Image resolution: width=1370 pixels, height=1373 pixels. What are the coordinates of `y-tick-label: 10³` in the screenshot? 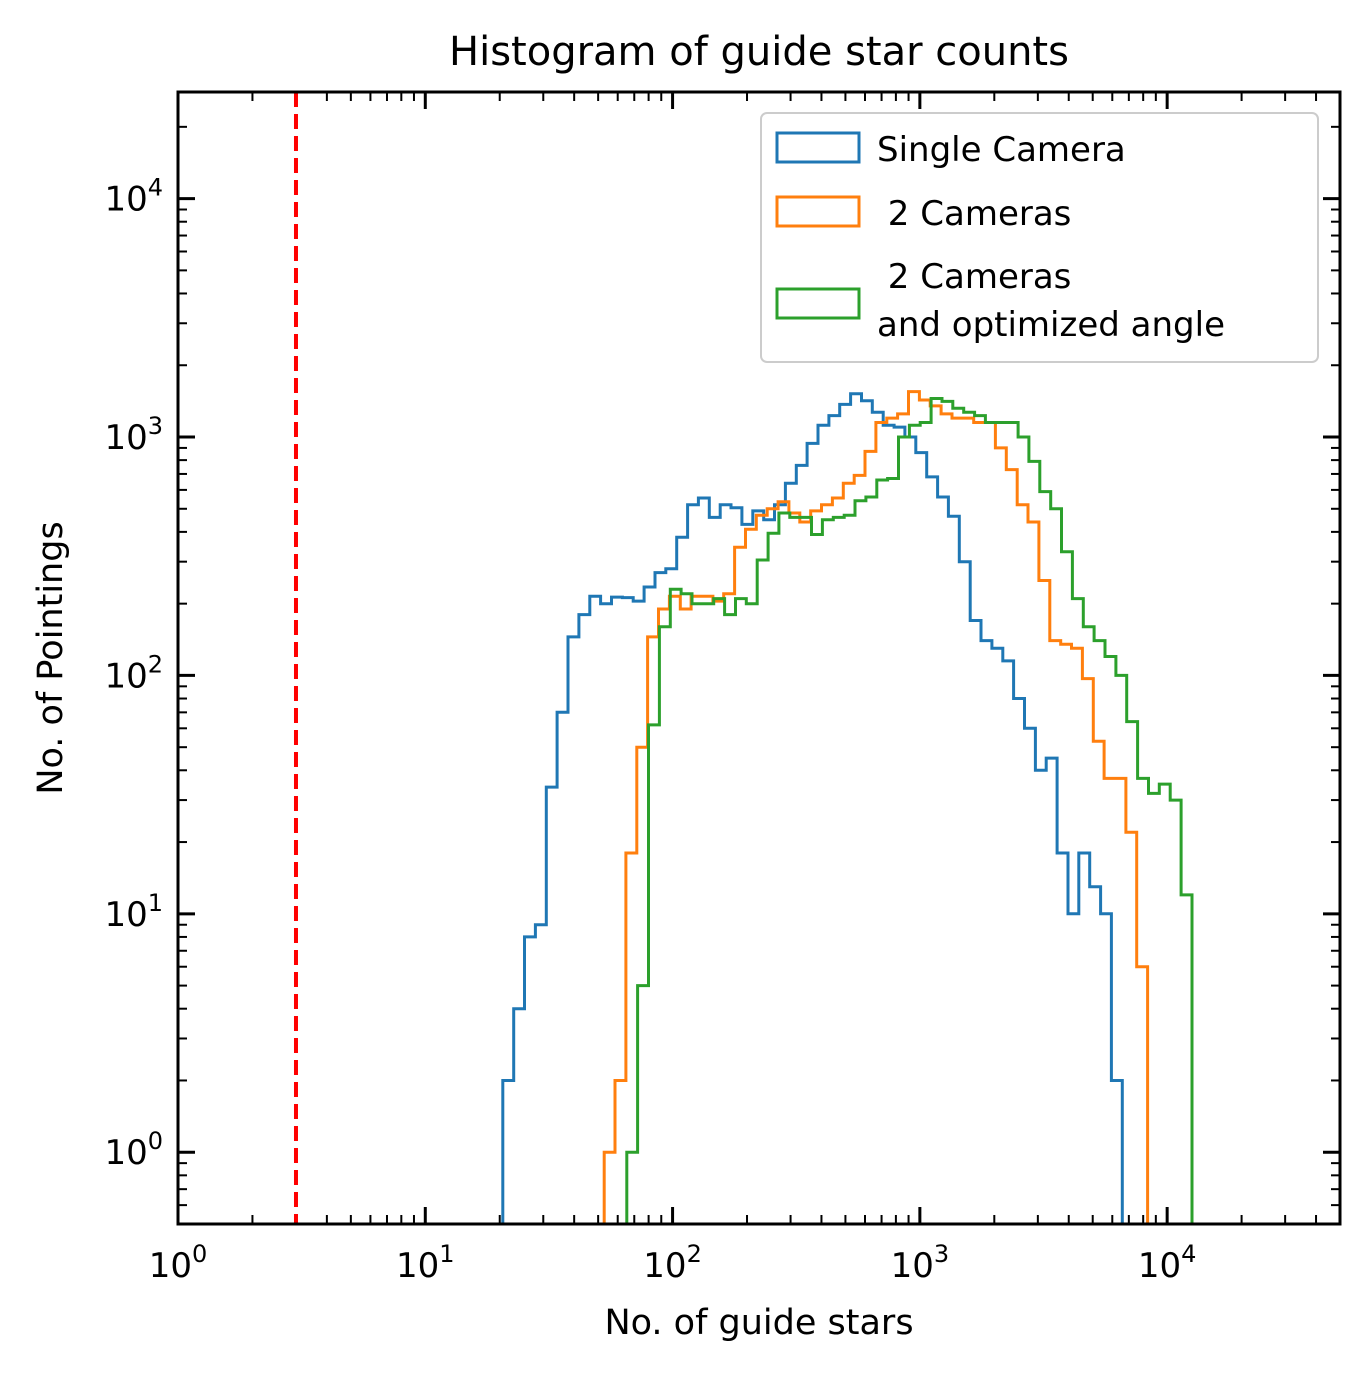 It's located at (133, 435).